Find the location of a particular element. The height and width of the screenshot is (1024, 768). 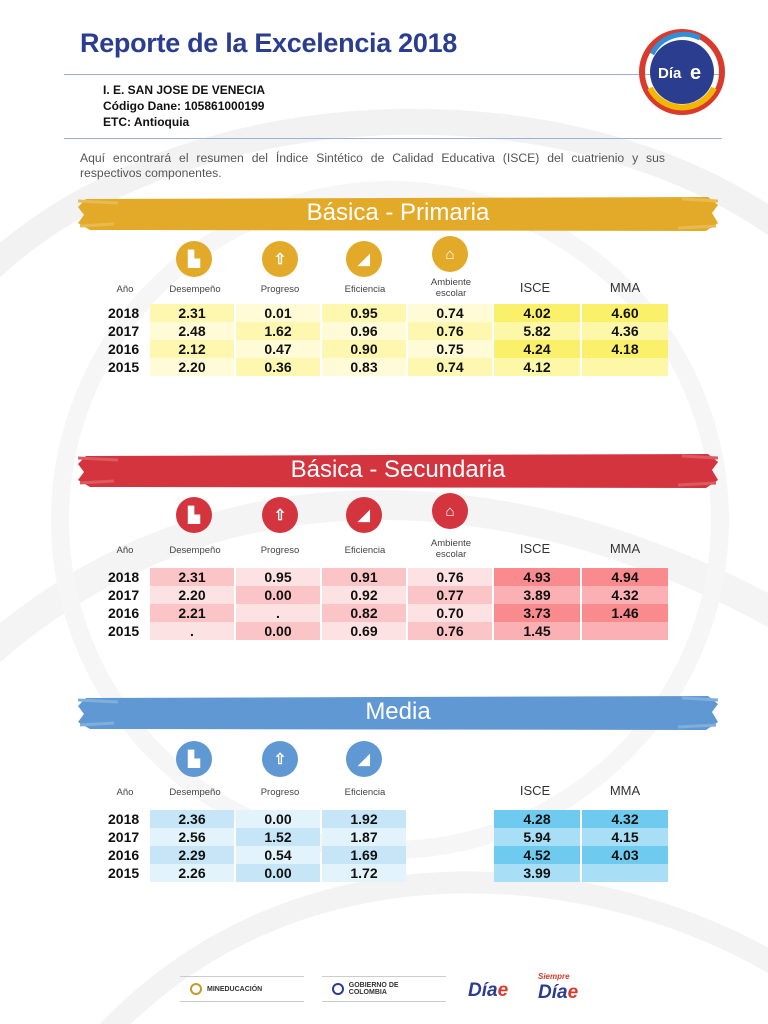

cell-eficiencia: 0.96 is located at coordinates (364, 331).